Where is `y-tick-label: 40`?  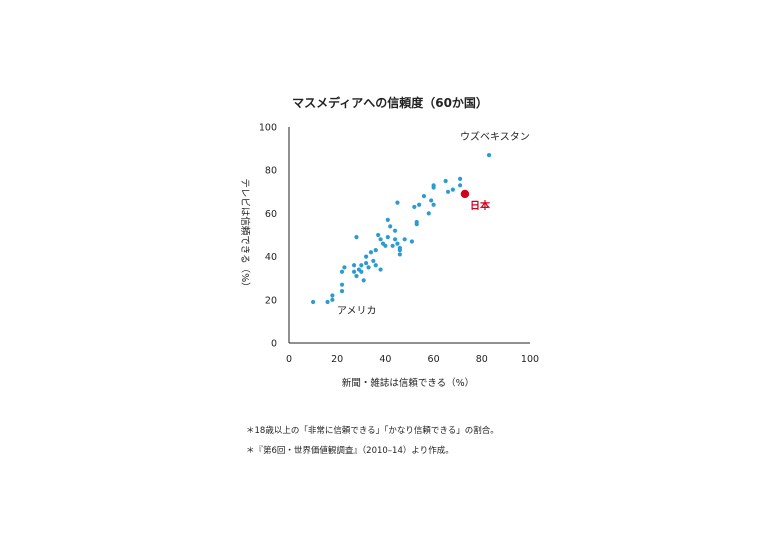
y-tick-label: 40 is located at coordinates (271, 257).